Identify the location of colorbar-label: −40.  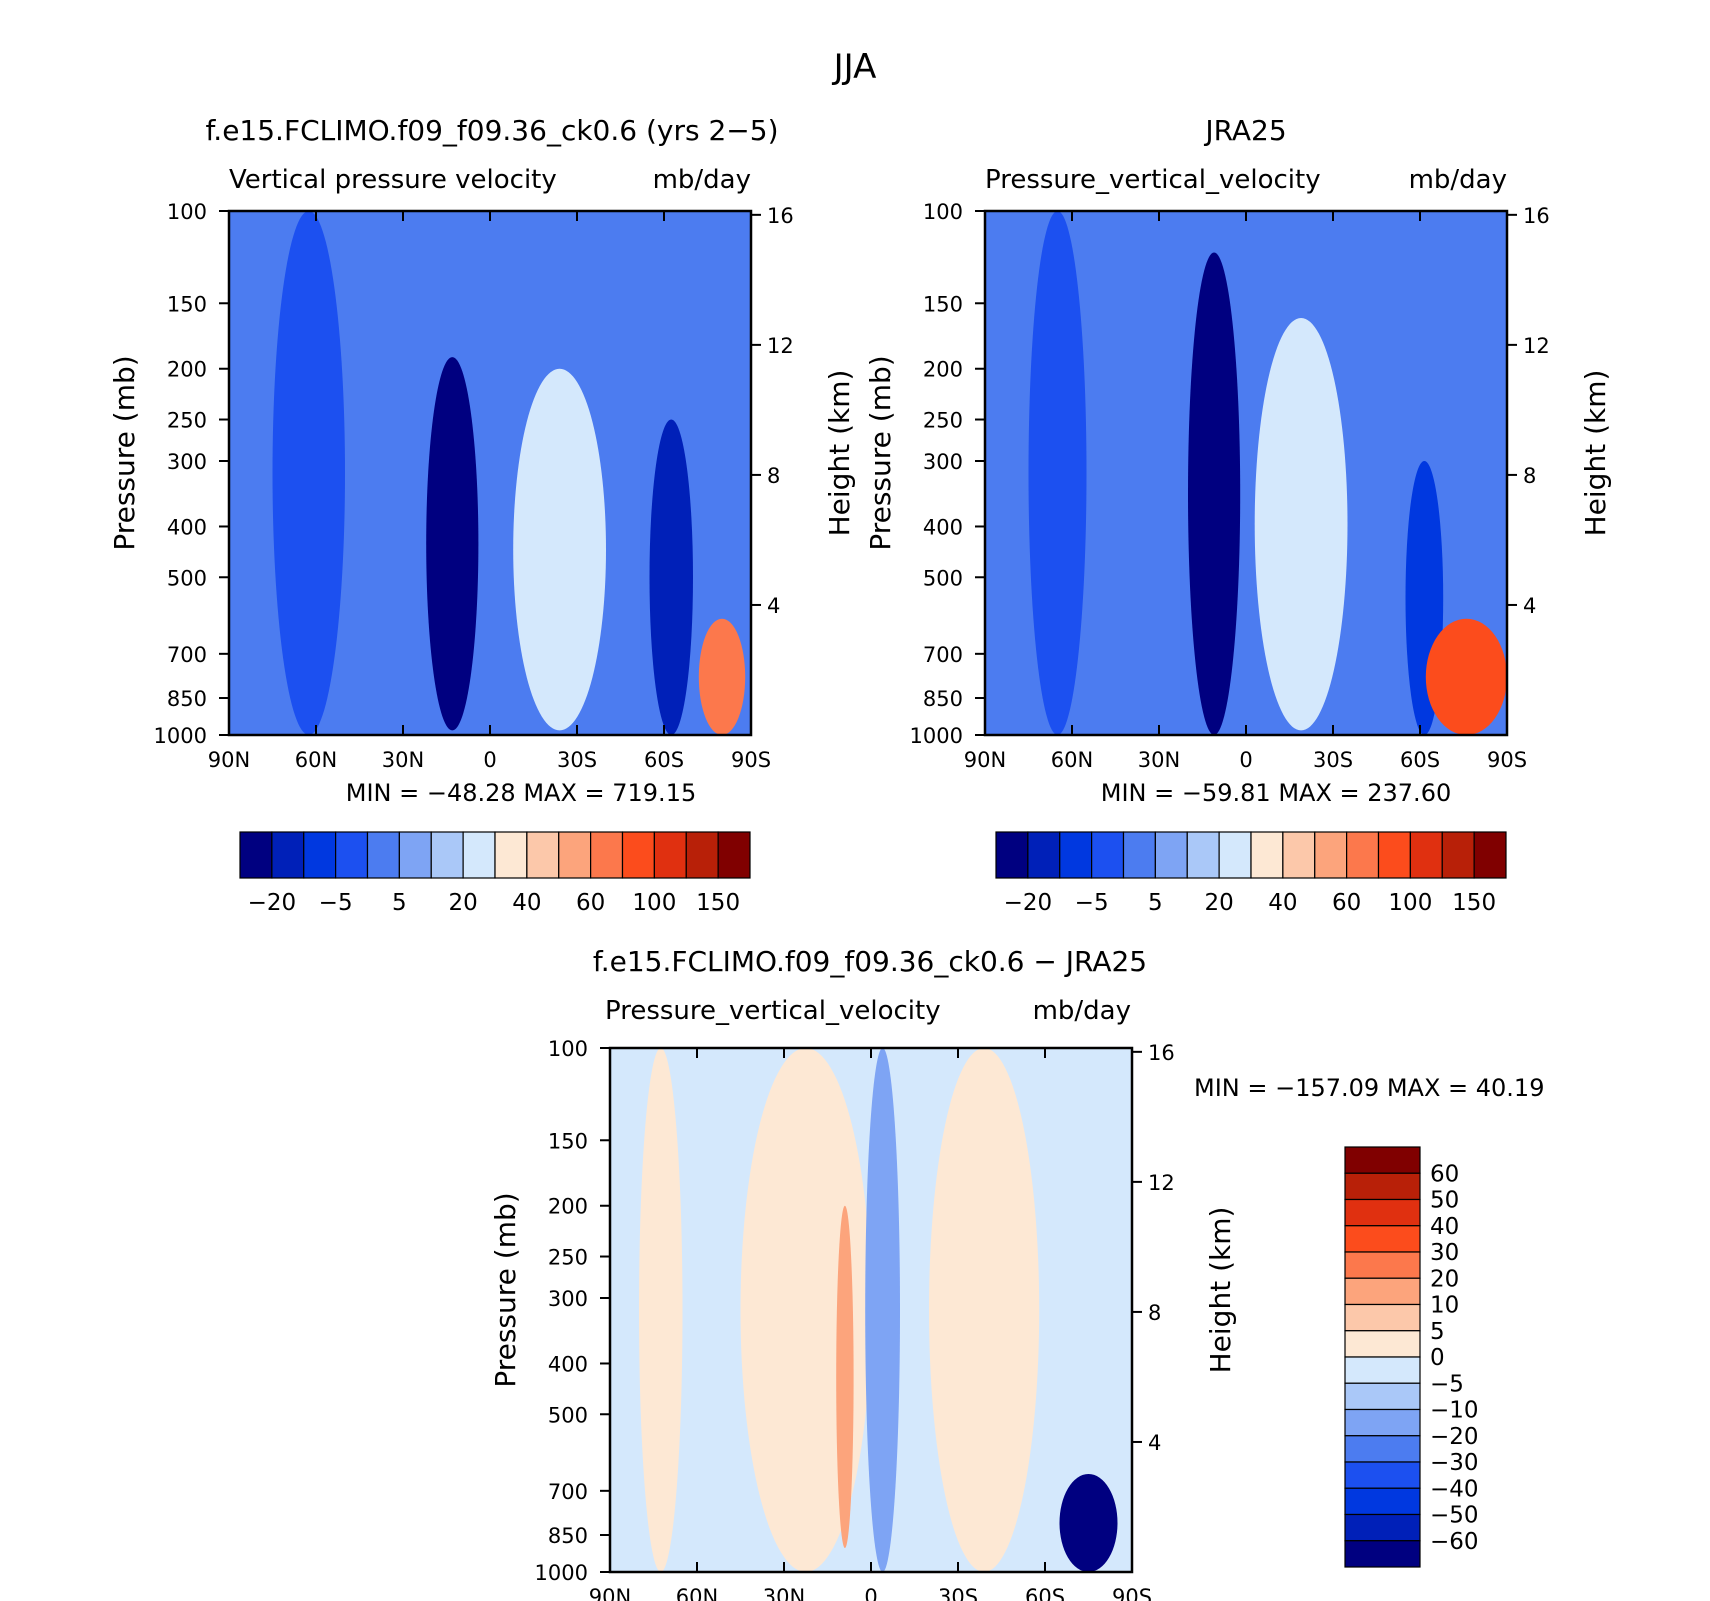
(1454, 1489).